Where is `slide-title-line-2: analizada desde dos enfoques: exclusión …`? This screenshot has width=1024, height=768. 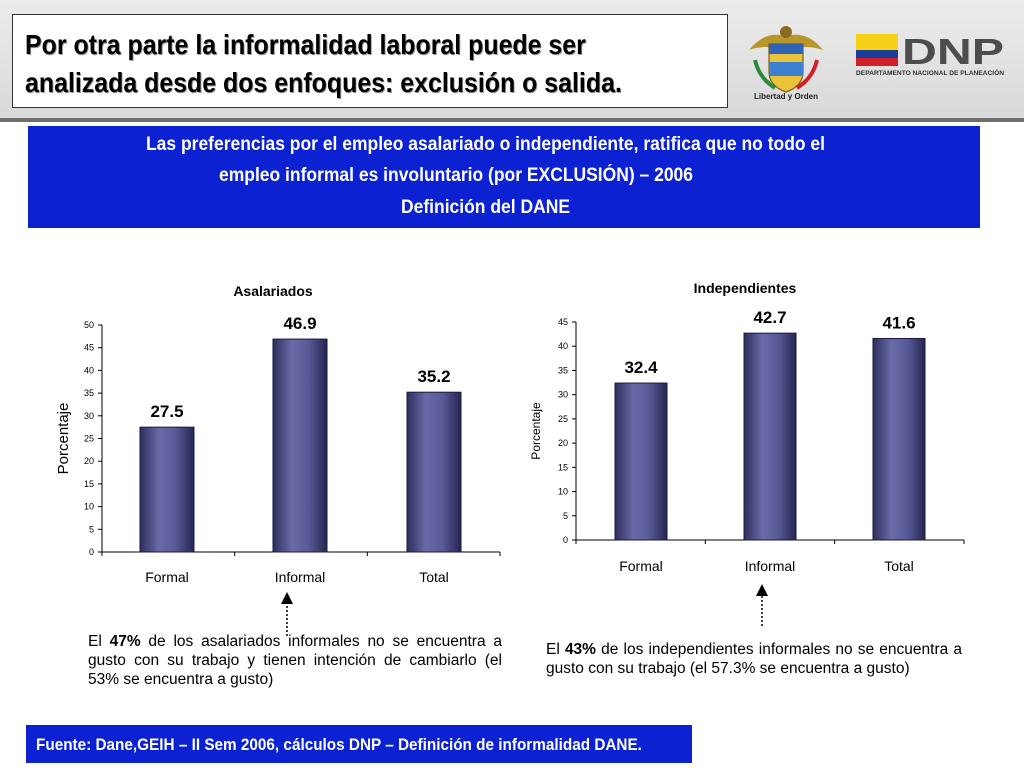
slide-title-line-2: analizada desde dos enfoques: exclusión … is located at coordinates (323, 82).